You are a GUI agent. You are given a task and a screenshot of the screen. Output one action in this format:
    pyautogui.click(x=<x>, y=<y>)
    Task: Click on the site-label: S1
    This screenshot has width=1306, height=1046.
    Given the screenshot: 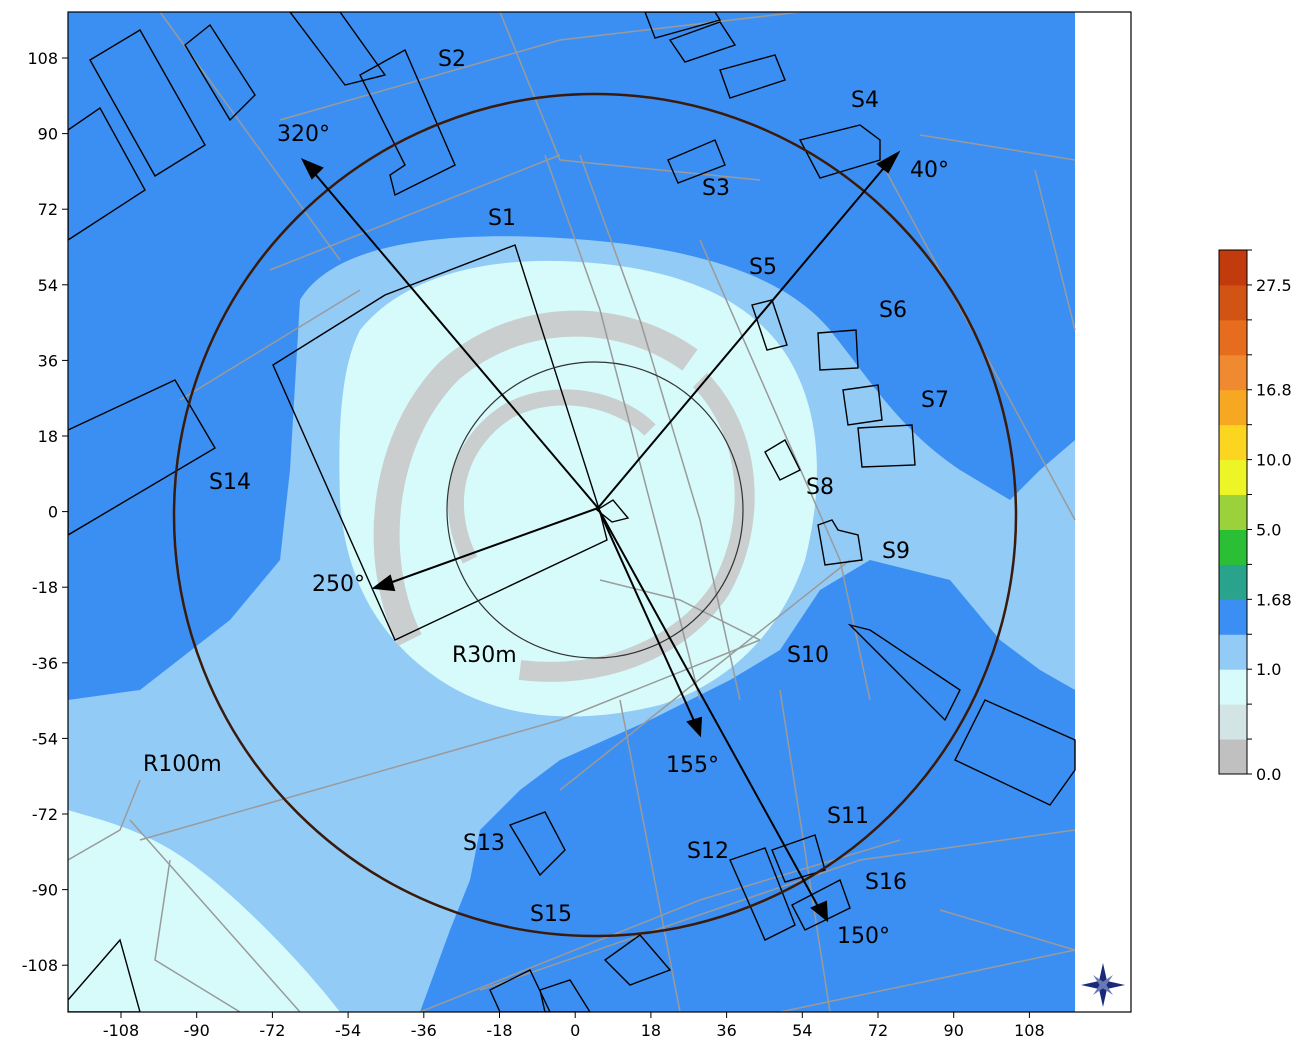 What is the action you would take?
    pyautogui.click(x=502, y=218)
    